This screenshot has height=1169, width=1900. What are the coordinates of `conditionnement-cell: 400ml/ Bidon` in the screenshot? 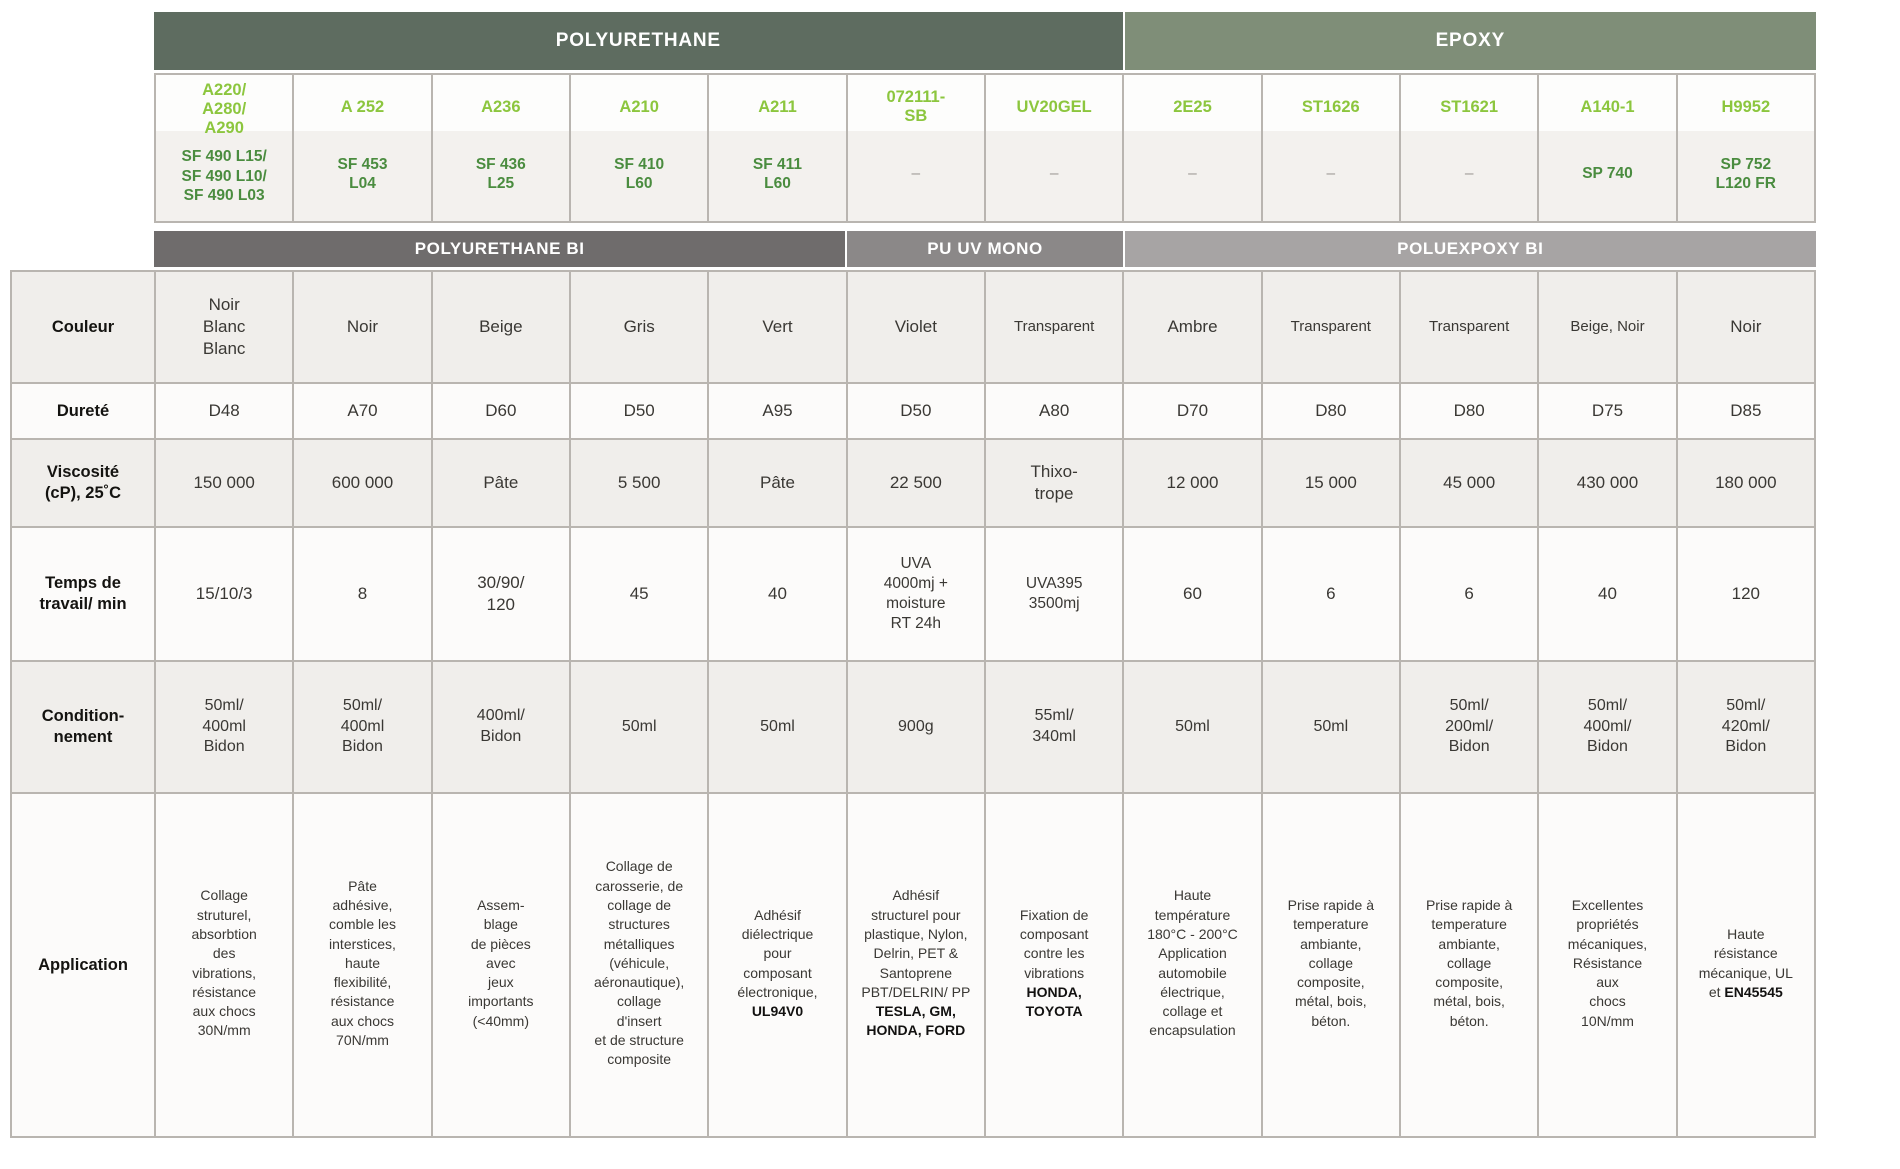 It's located at (500, 727).